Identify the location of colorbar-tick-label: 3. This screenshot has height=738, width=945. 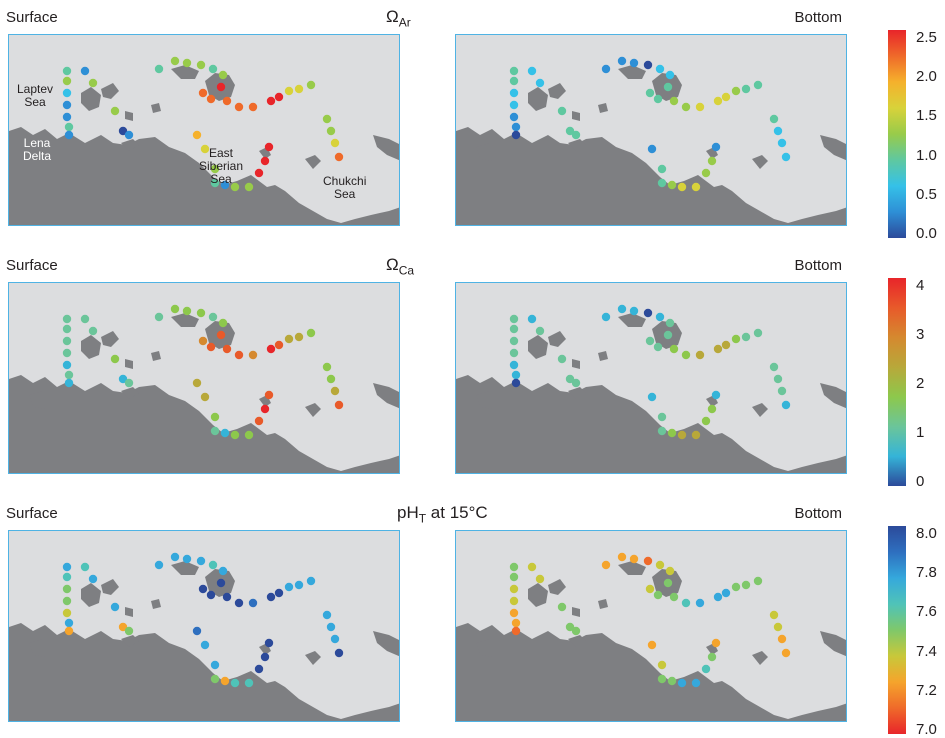
(920, 334).